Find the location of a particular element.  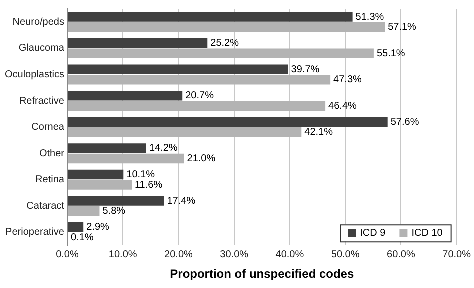

x-tick-label: 70.0% is located at coordinates (457, 254).